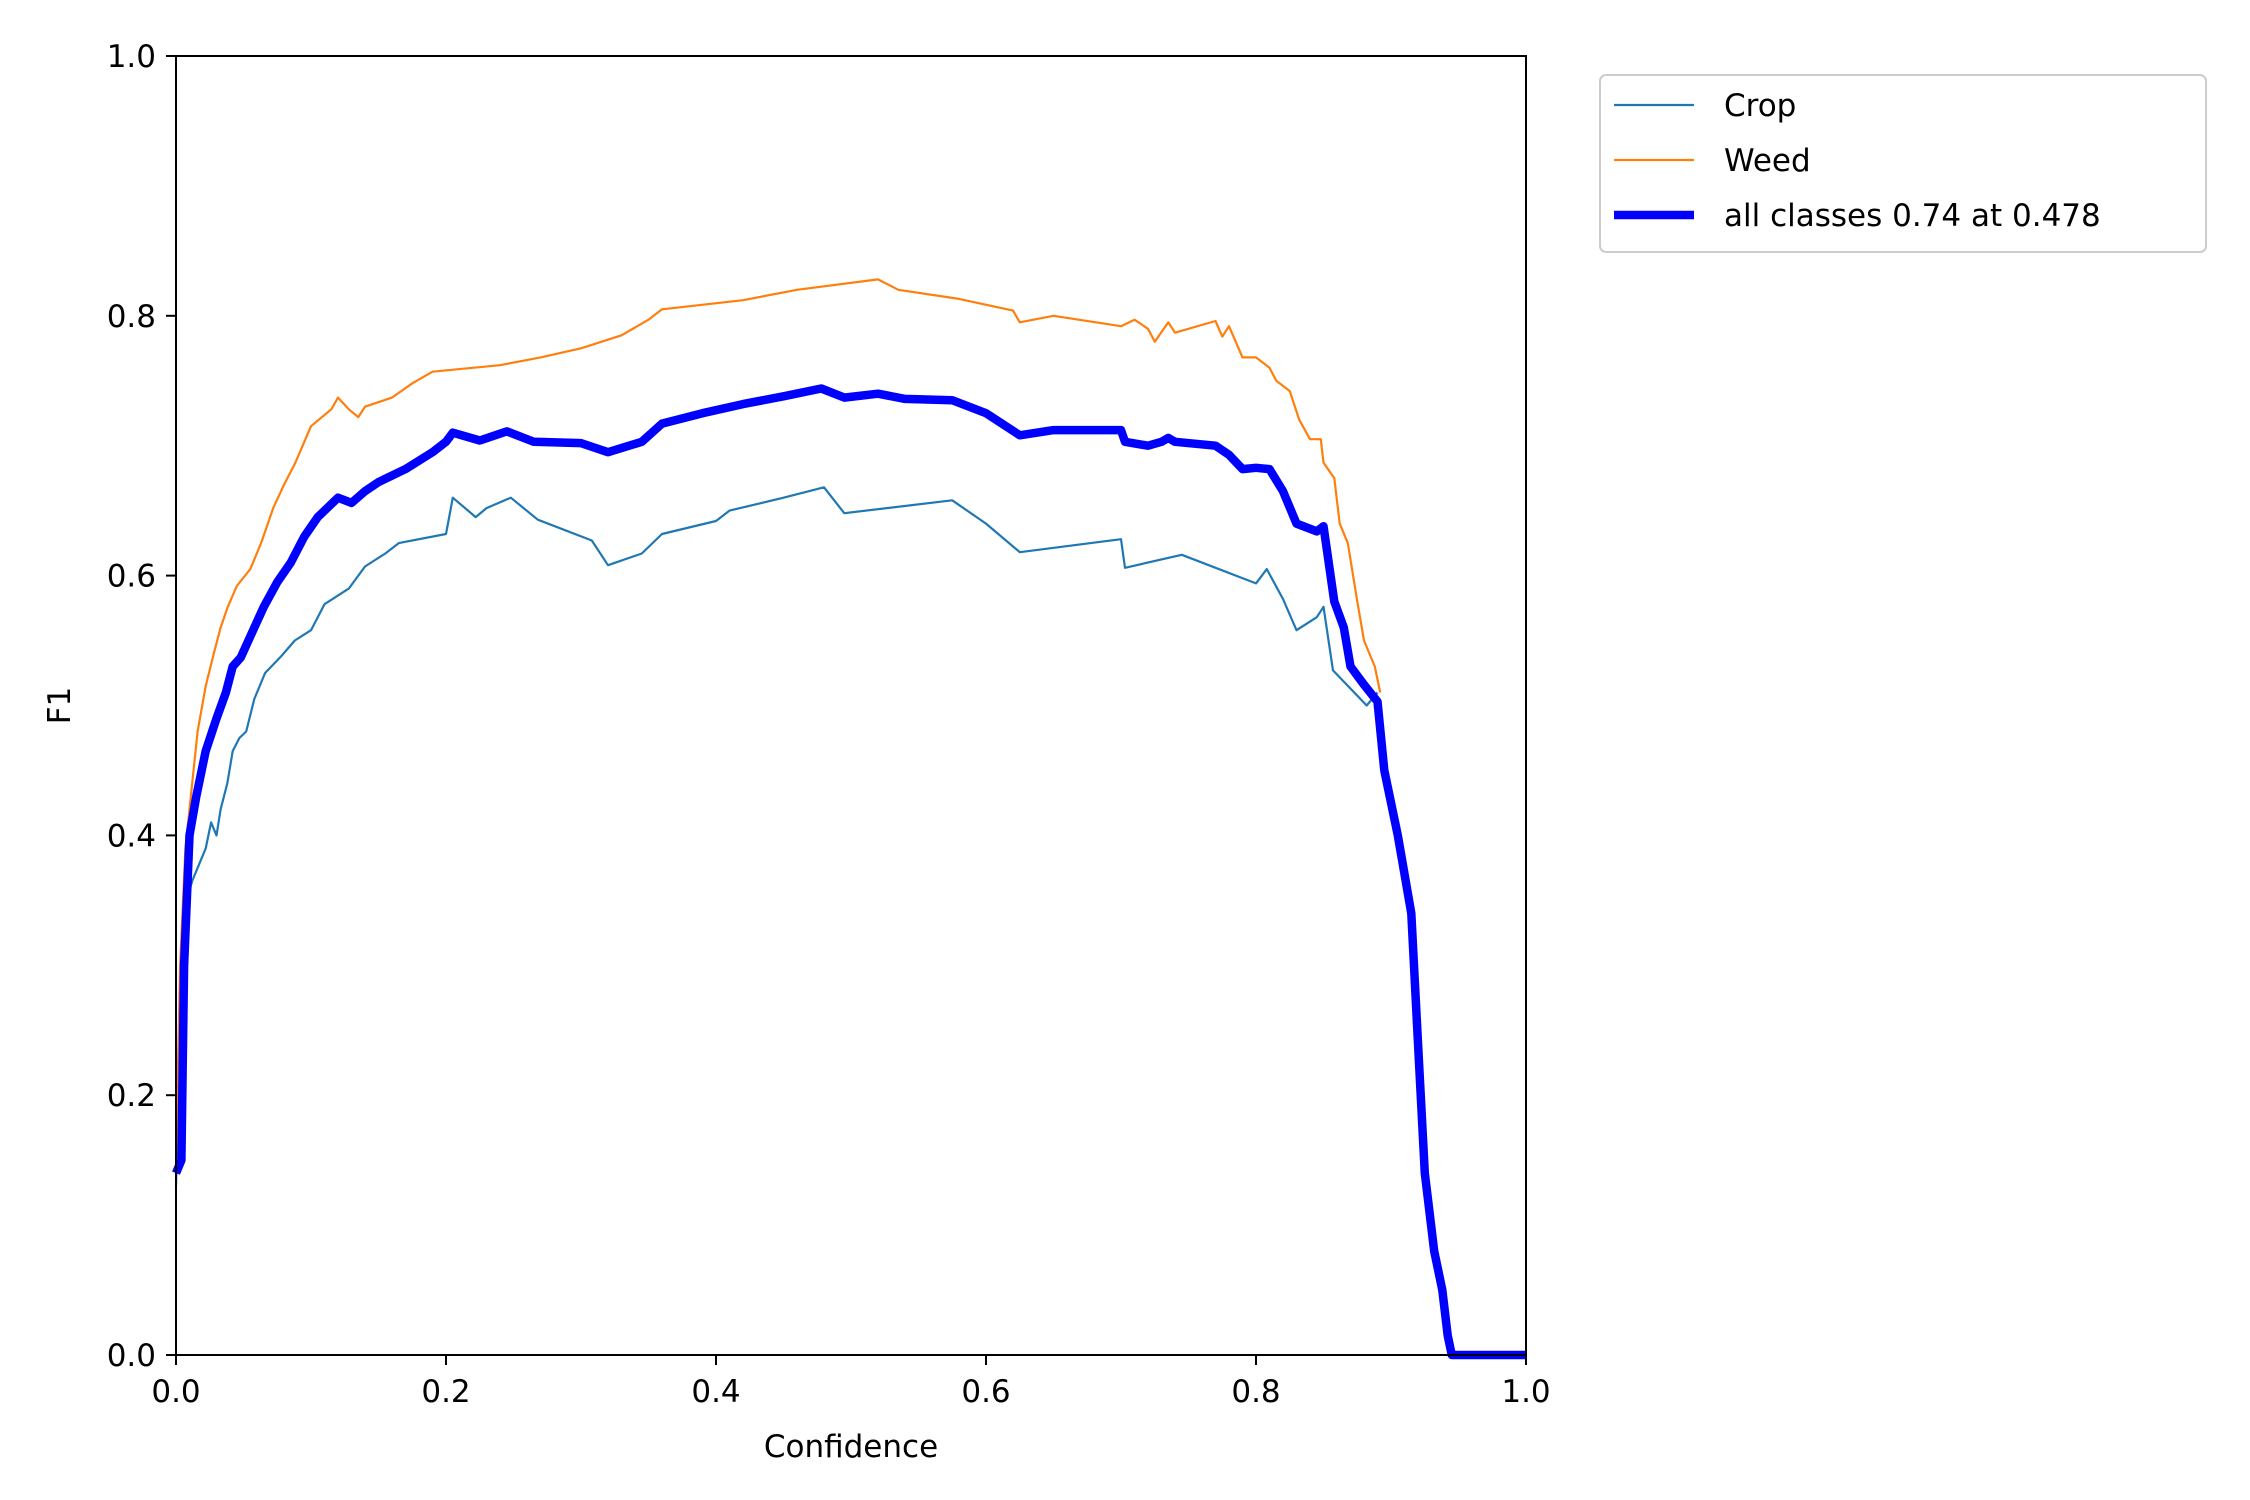 The image size is (2250, 1500). Describe the element at coordinates (851, 1447) in the screenshot. I see `x-axis-label: Confidence` at that location.